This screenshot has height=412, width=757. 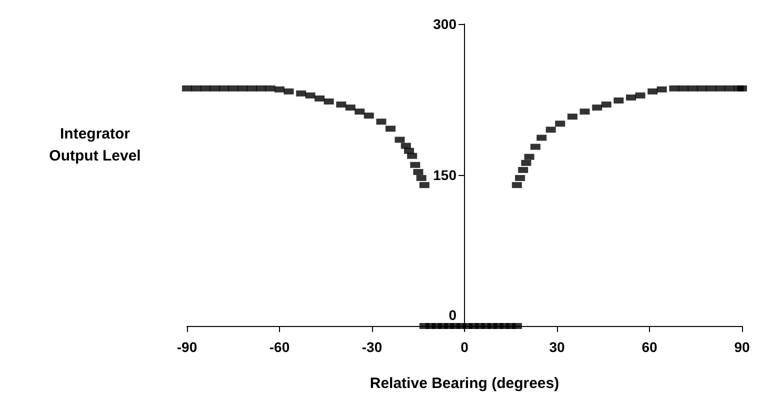 I want to click on x-axis-title: Relative Bearing (degrees), so click(x=465, y=383).